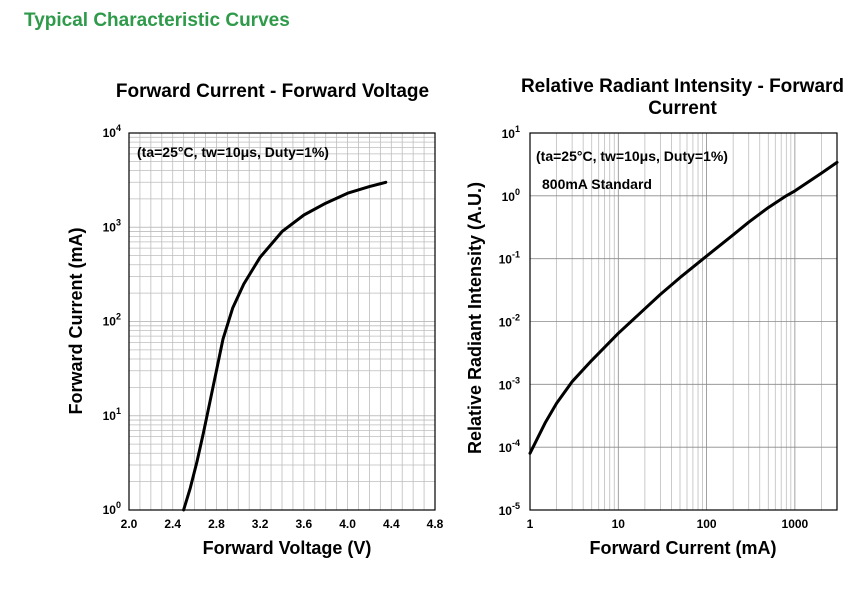 This screenshot has height=590, width=865. Describe the element at coordinates (76, 320) in the screenshot. I see `chart1-y-axis-label: Forward Current (mA)` at that location.